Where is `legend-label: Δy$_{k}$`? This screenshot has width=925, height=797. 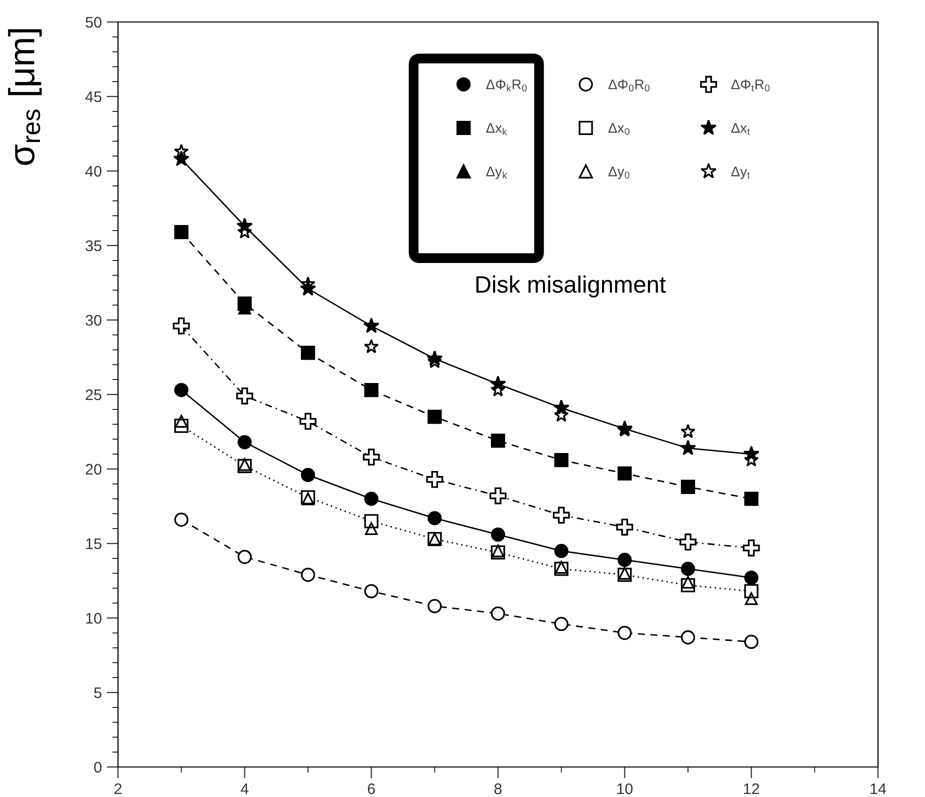 legend-label: Δy$_{k}$ is located at coordinates (497, 173).